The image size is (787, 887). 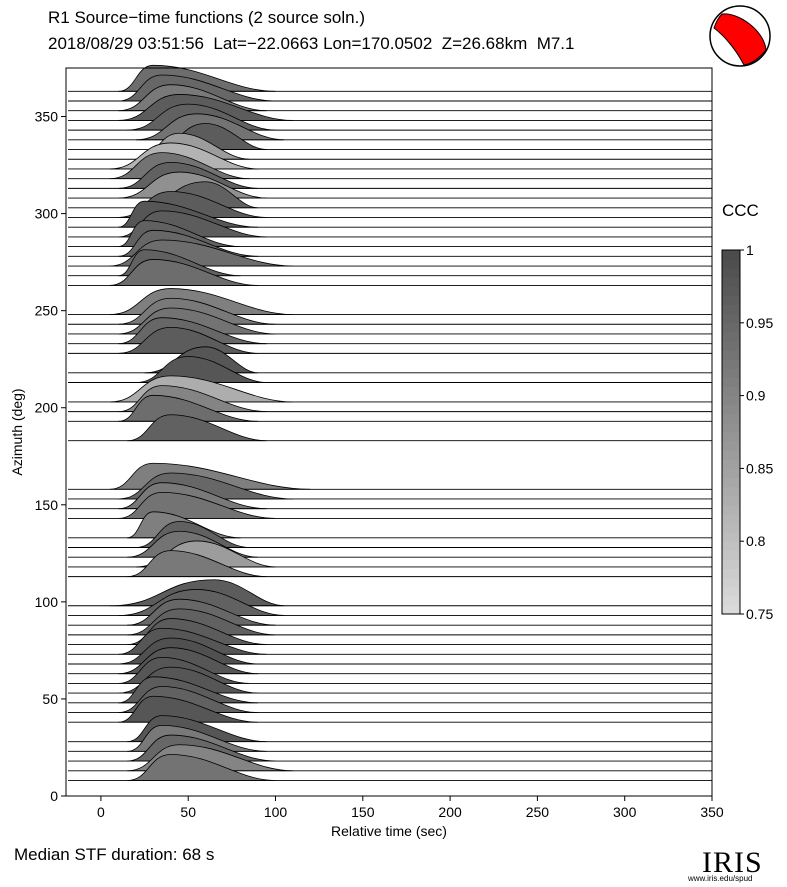 What do you see at coordinates (750, 250) in the screenshot?
I see `colorbar-tick-label: 1` at bounding box center [750, 250].